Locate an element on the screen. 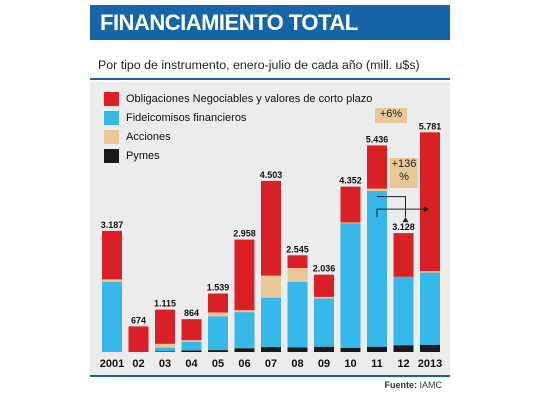  x-tick-02: 02 is located at coordinates (138, 364).